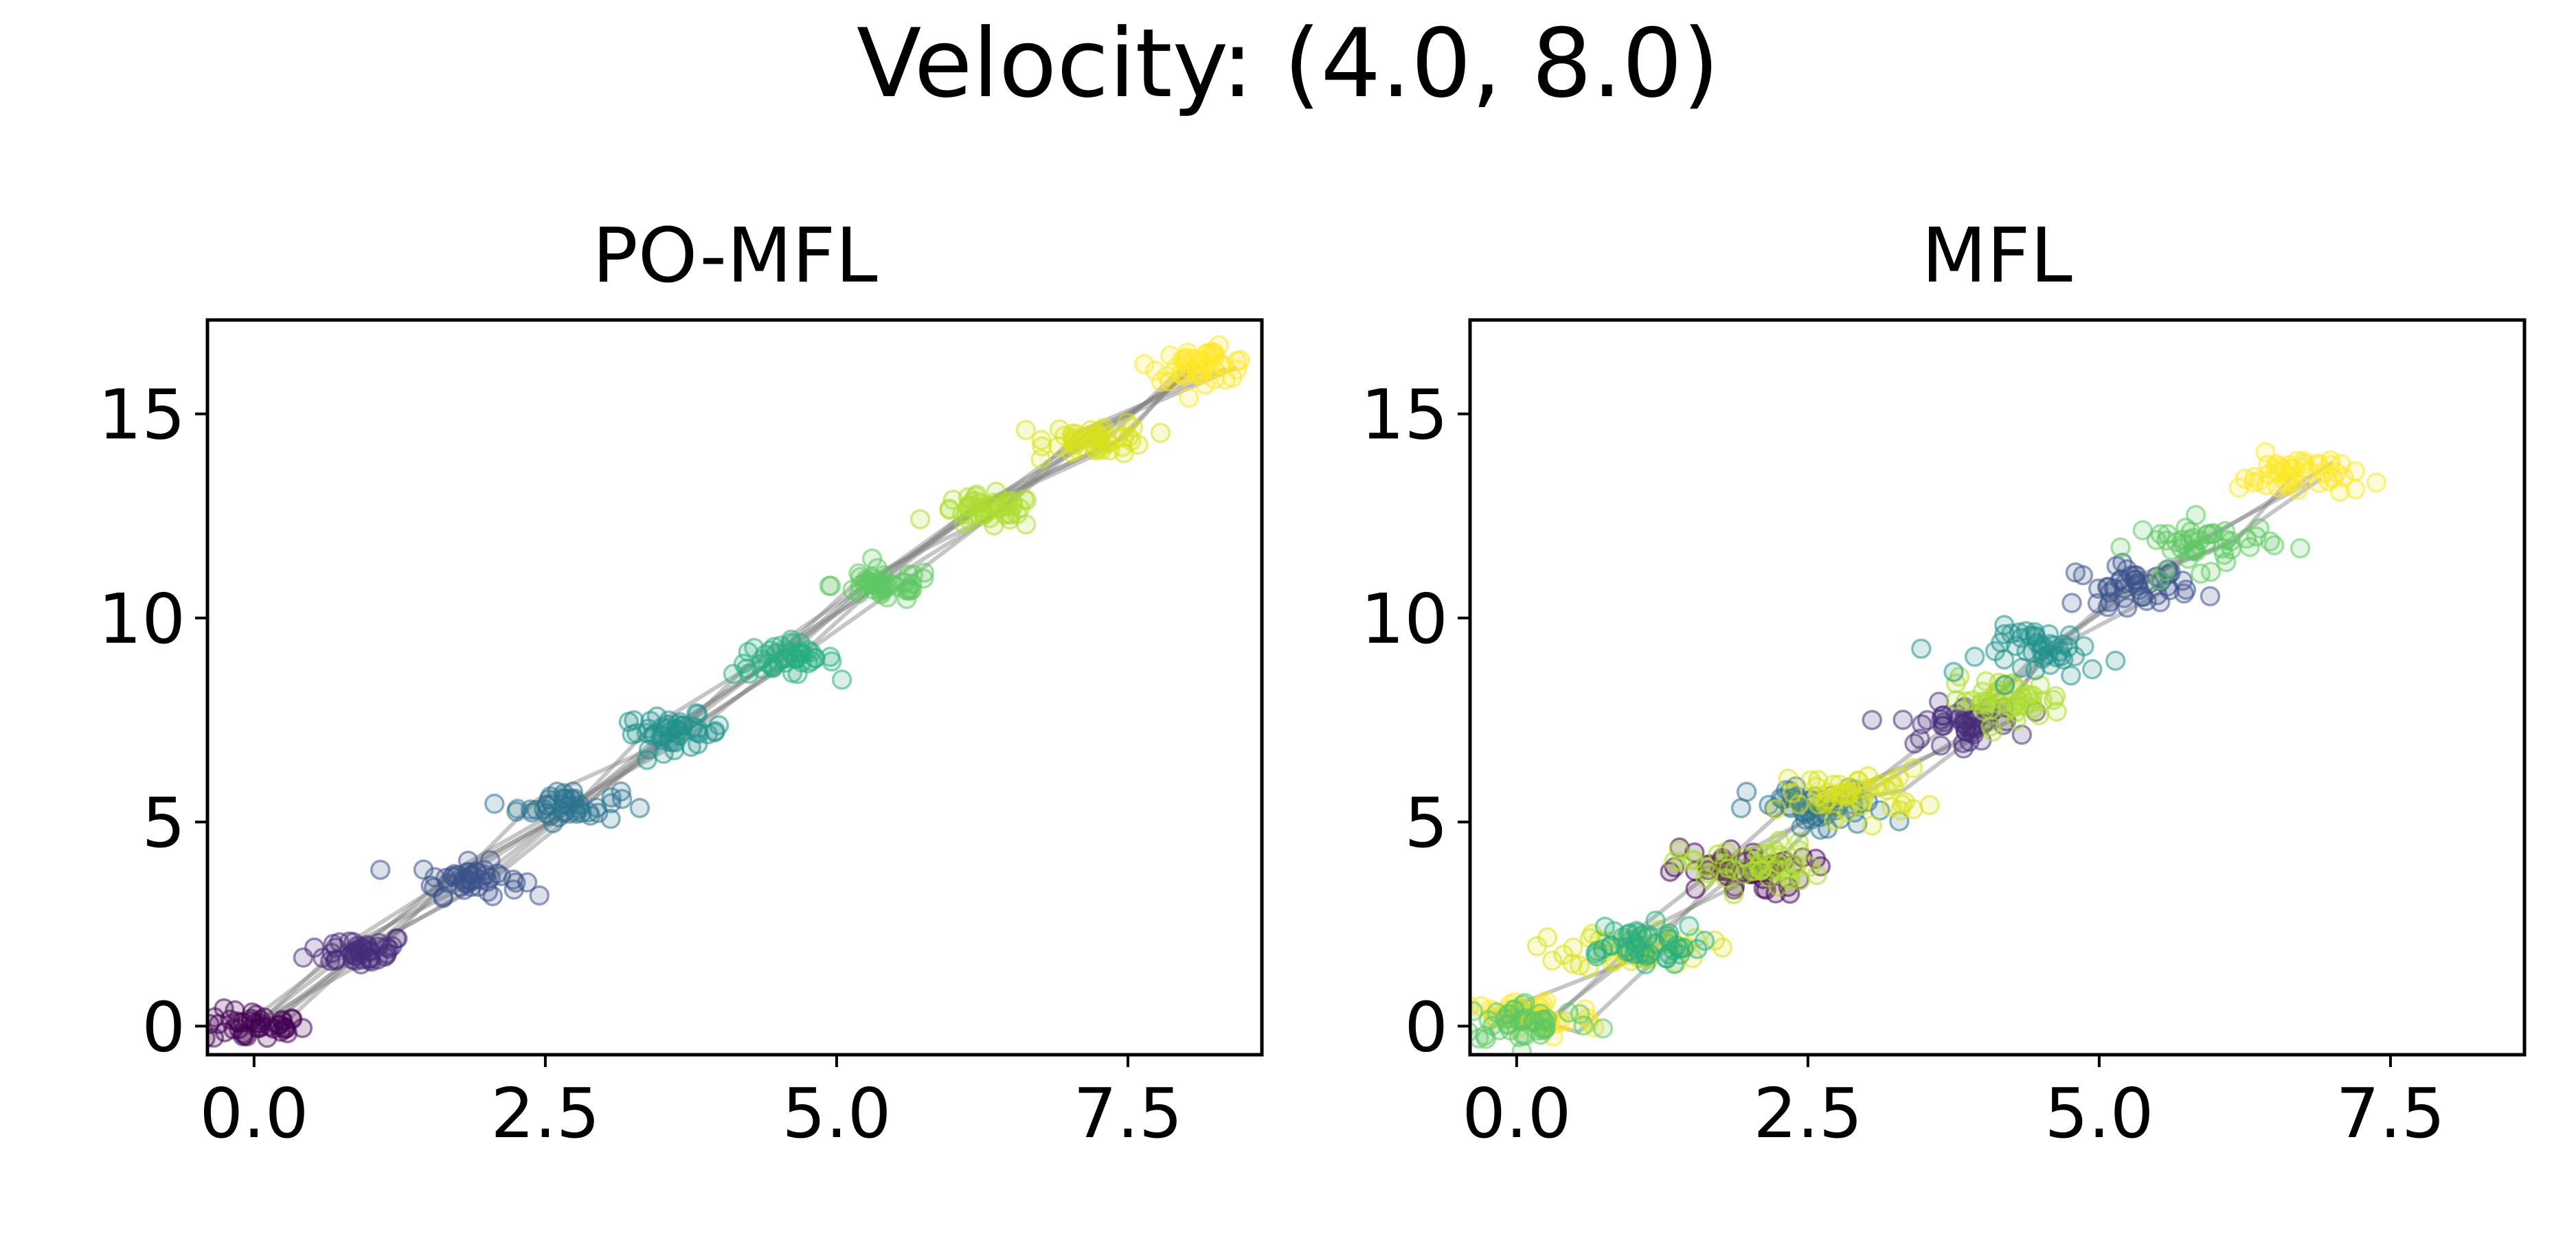  I want to click on x-tick-label: 2.5, so click(1807, 1113).